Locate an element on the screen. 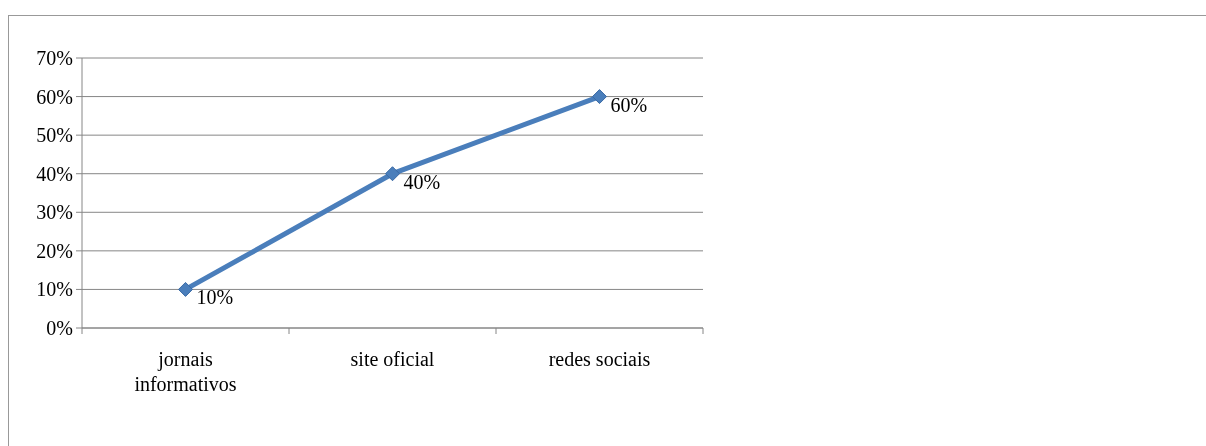 Image resolution: width=1206 pixels, height=446 pixels. data-label: 60% is located at coordinates (629, 104).